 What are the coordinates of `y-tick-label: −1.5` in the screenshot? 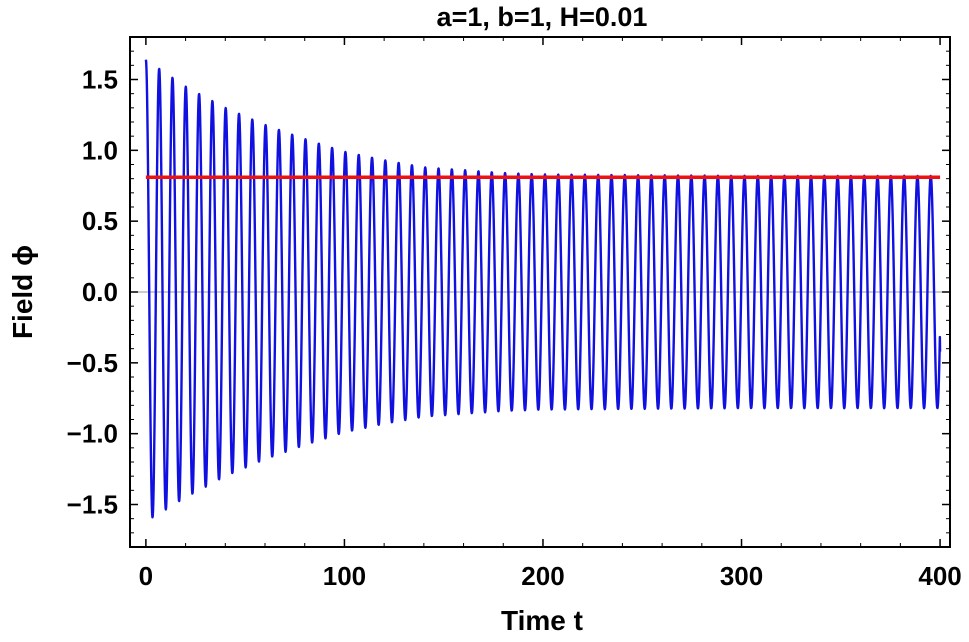 It's located at (92, 505).